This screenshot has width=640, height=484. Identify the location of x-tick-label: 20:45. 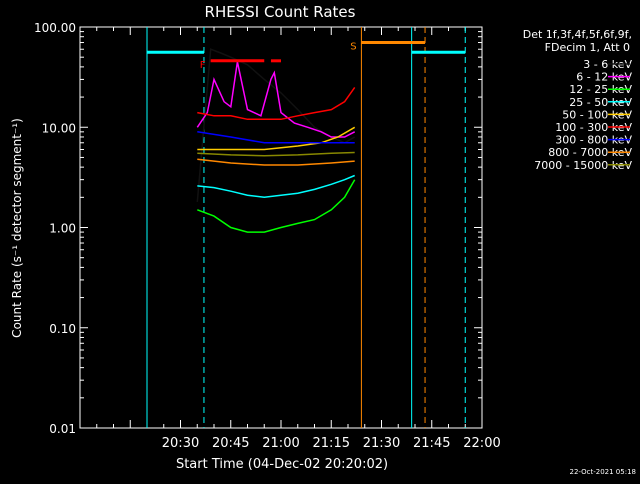
(230, 443).